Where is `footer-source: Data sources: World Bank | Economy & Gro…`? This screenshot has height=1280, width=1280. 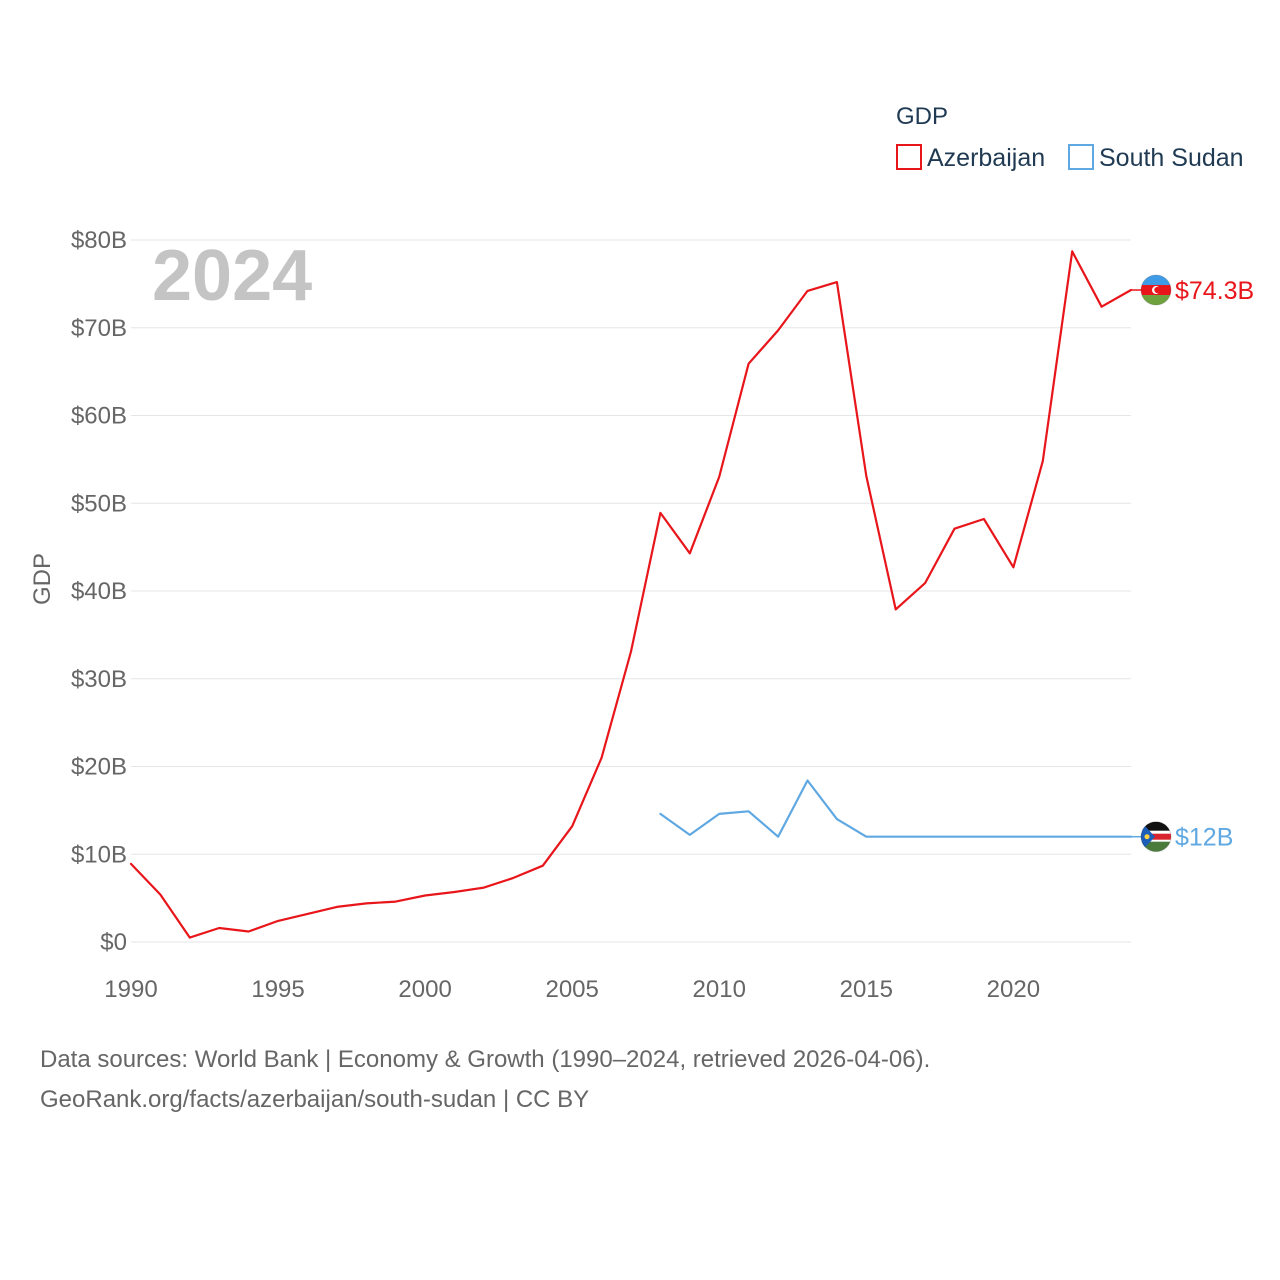 footer-source: Data sources: World Bank | Economy & Gro… is located at coordinates (640, 1080).